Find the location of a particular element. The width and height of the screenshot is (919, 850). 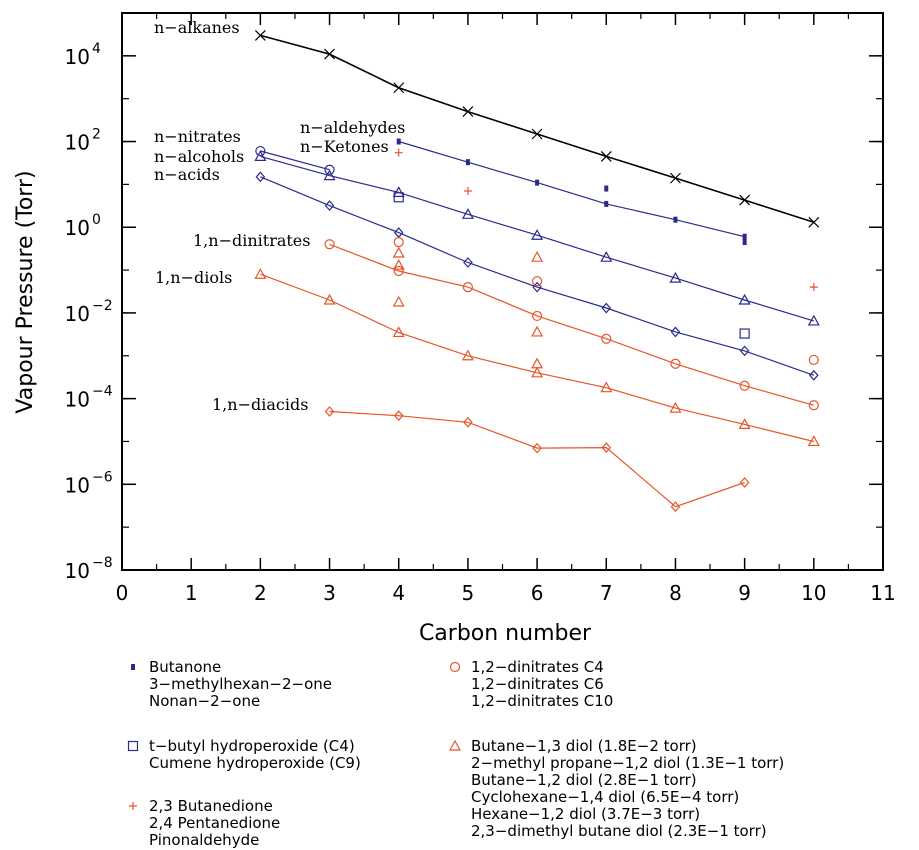

y-tick-exponent: −8 is located at coordinates (102, 563).